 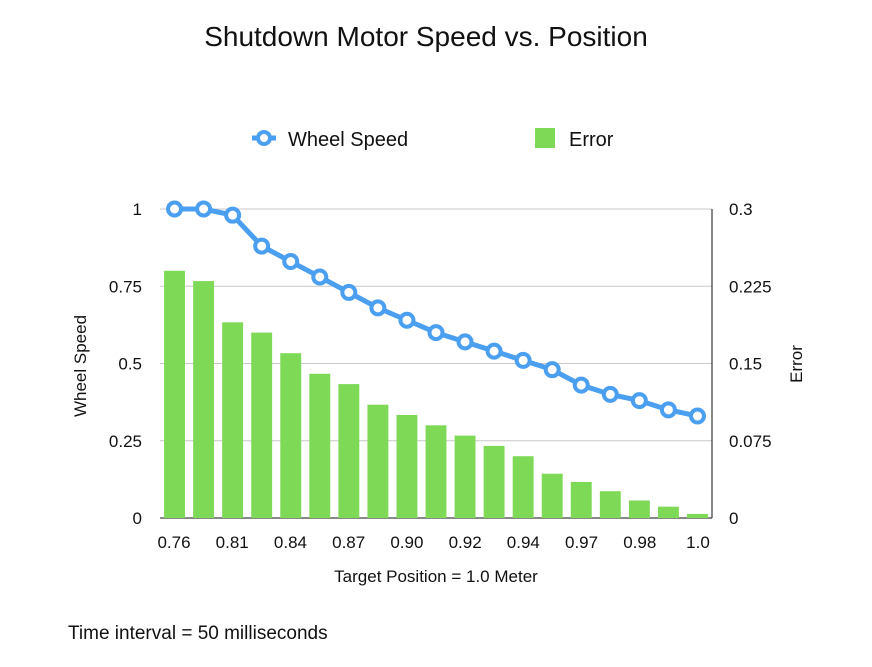 I want to click on legend-error: Error, so click(x=574, y=139).